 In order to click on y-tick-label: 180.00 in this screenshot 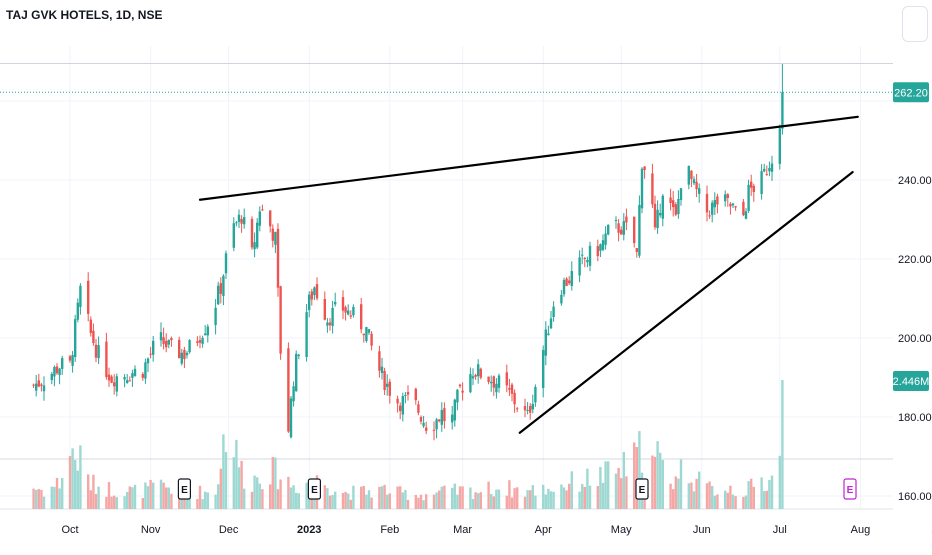, I will do `click(915, 418)`.